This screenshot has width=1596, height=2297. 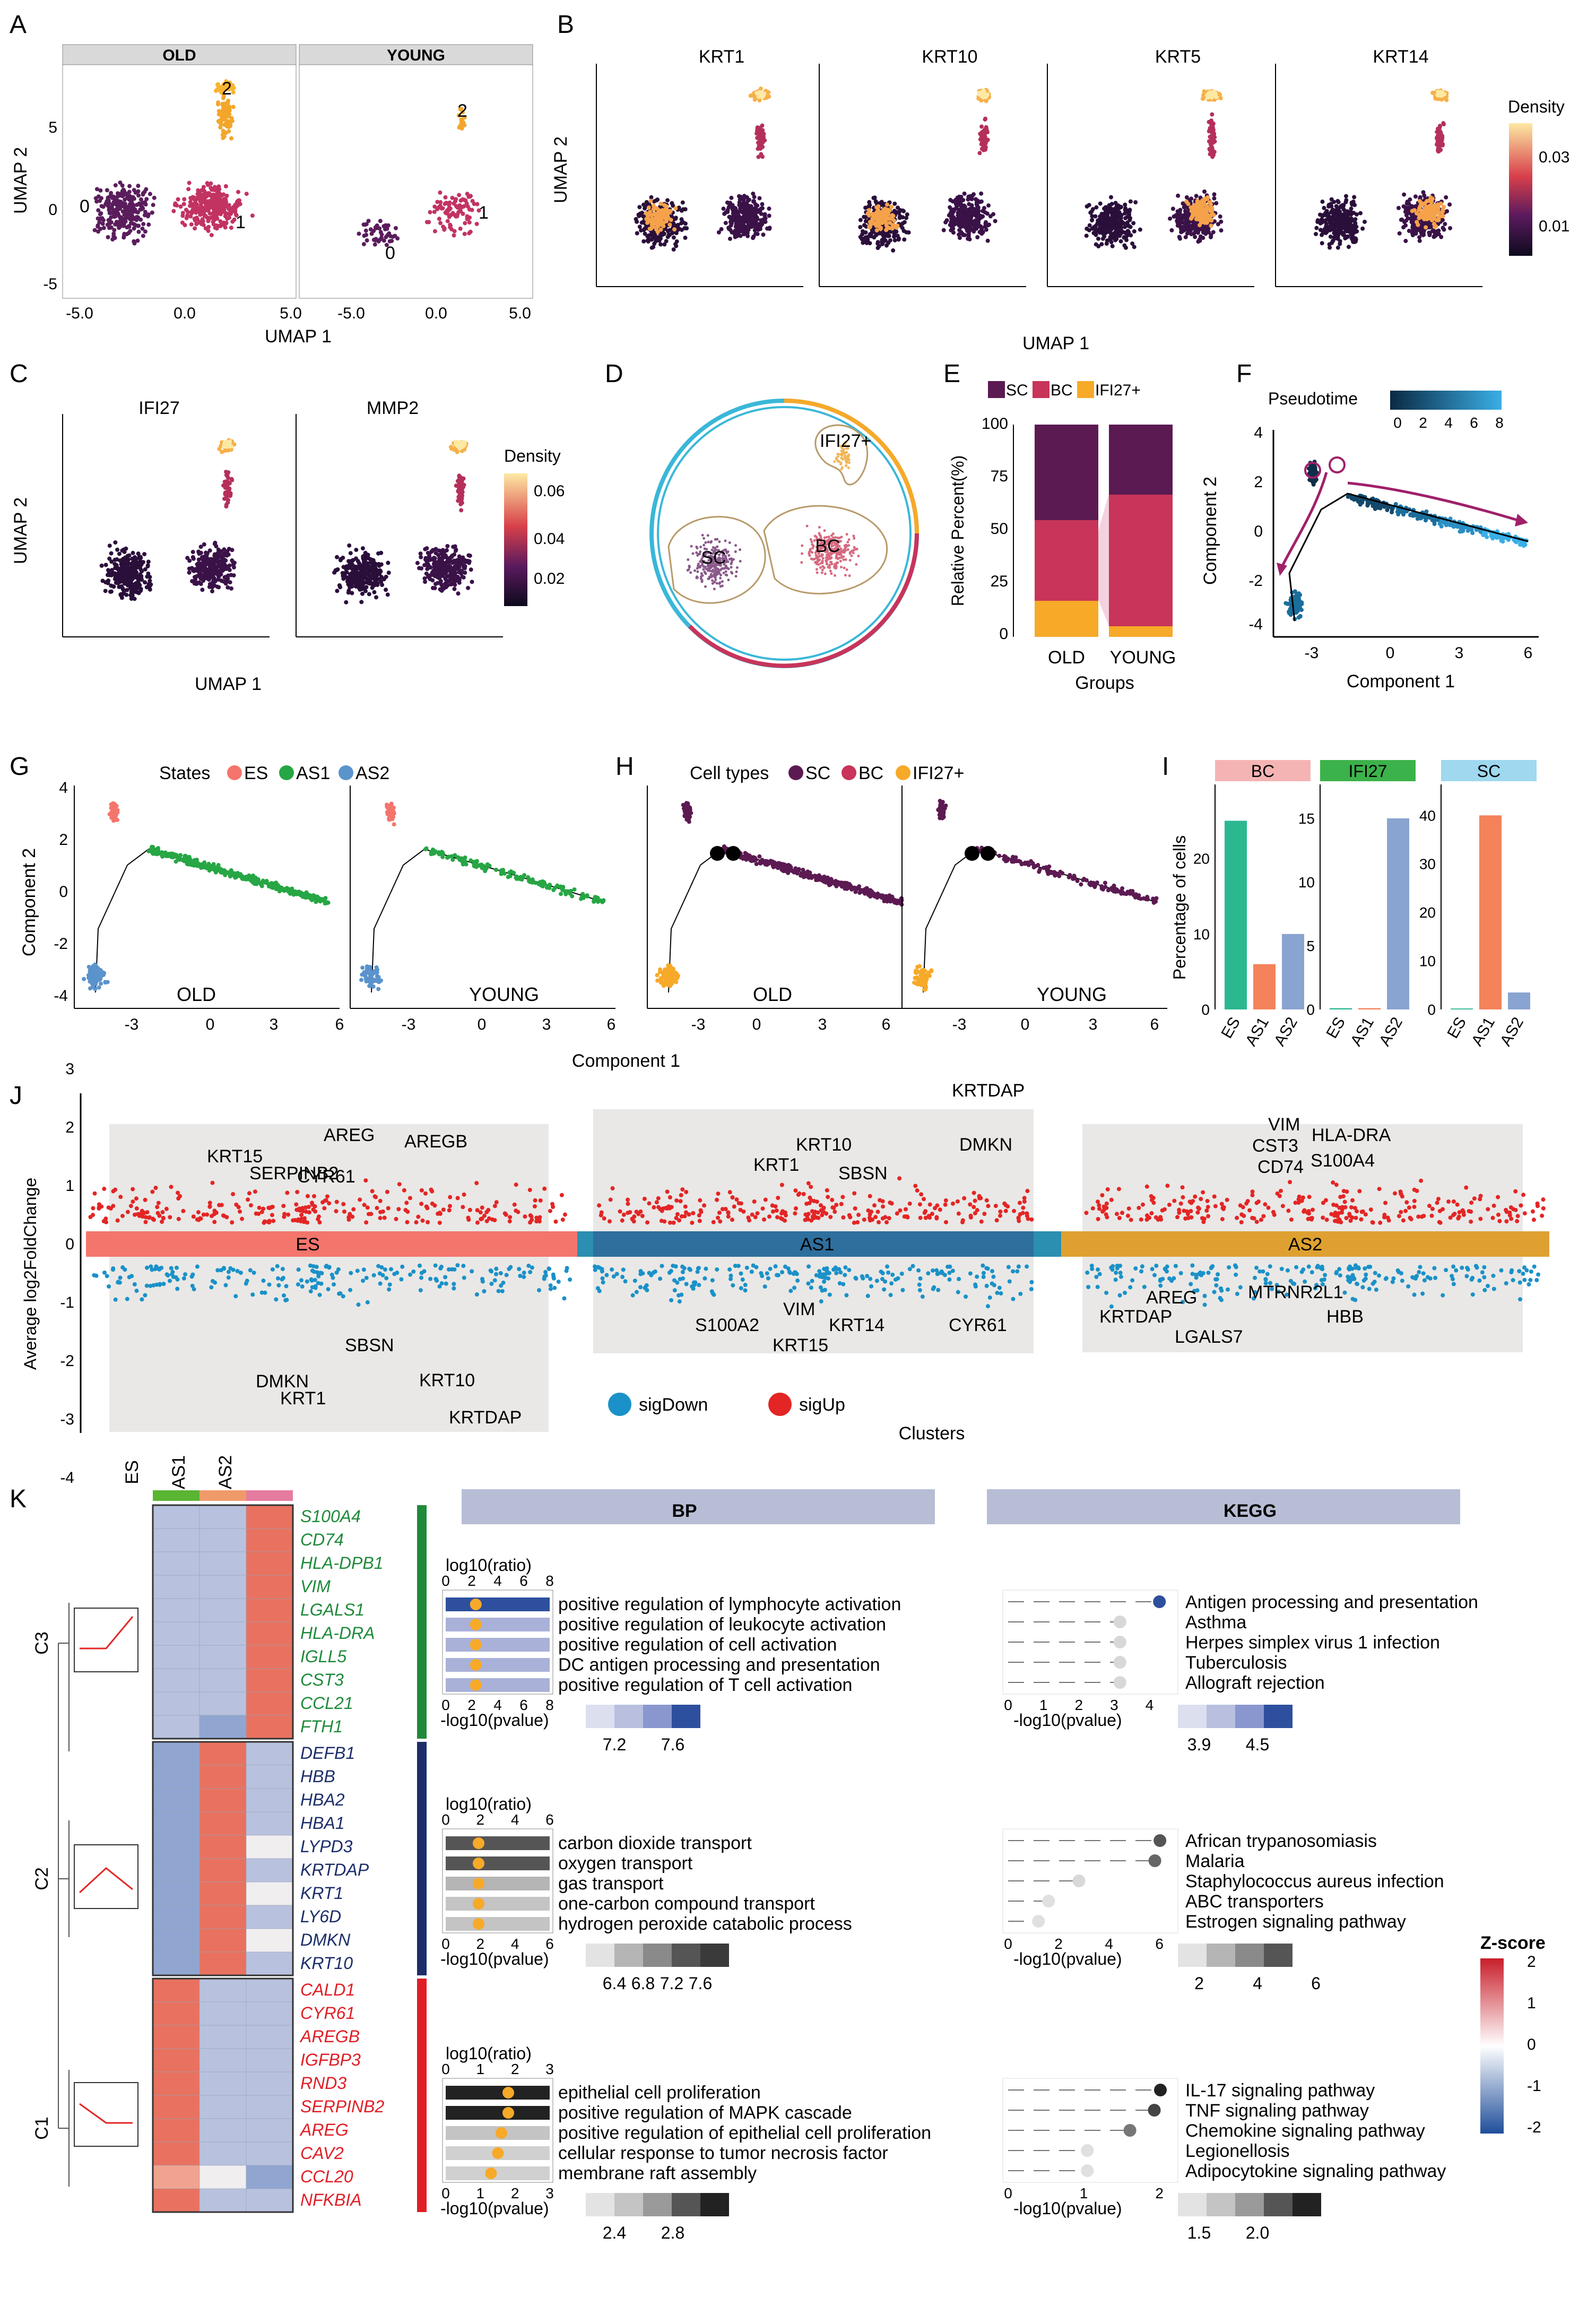 I want to click on a-ytick-m5: -5, so click(x=50, y=284).